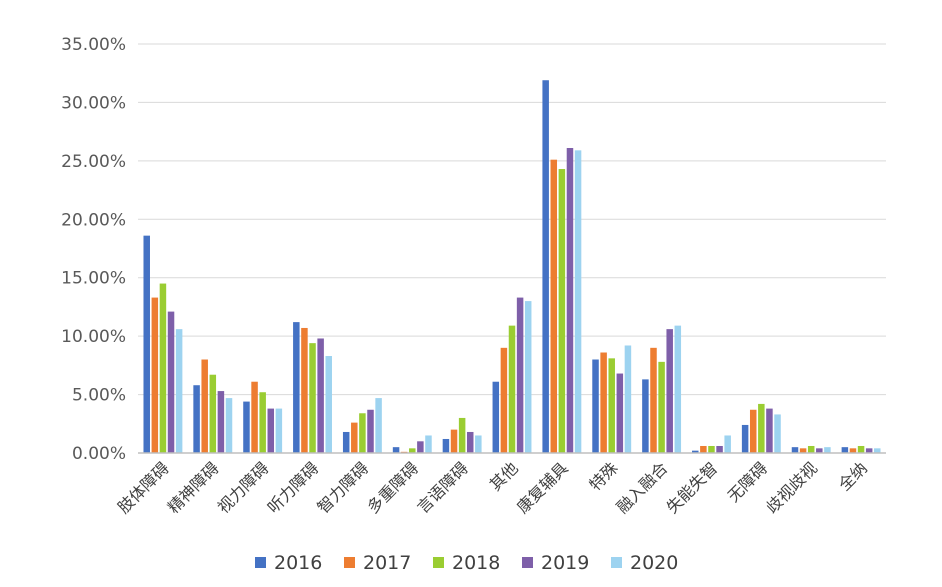 The height and width of the screenshot is (587, 942). What do you see at coordinates (243, 487) in the screenshot?
I see `x-category-label: 视力障碍` at bounding box center [243, 487].